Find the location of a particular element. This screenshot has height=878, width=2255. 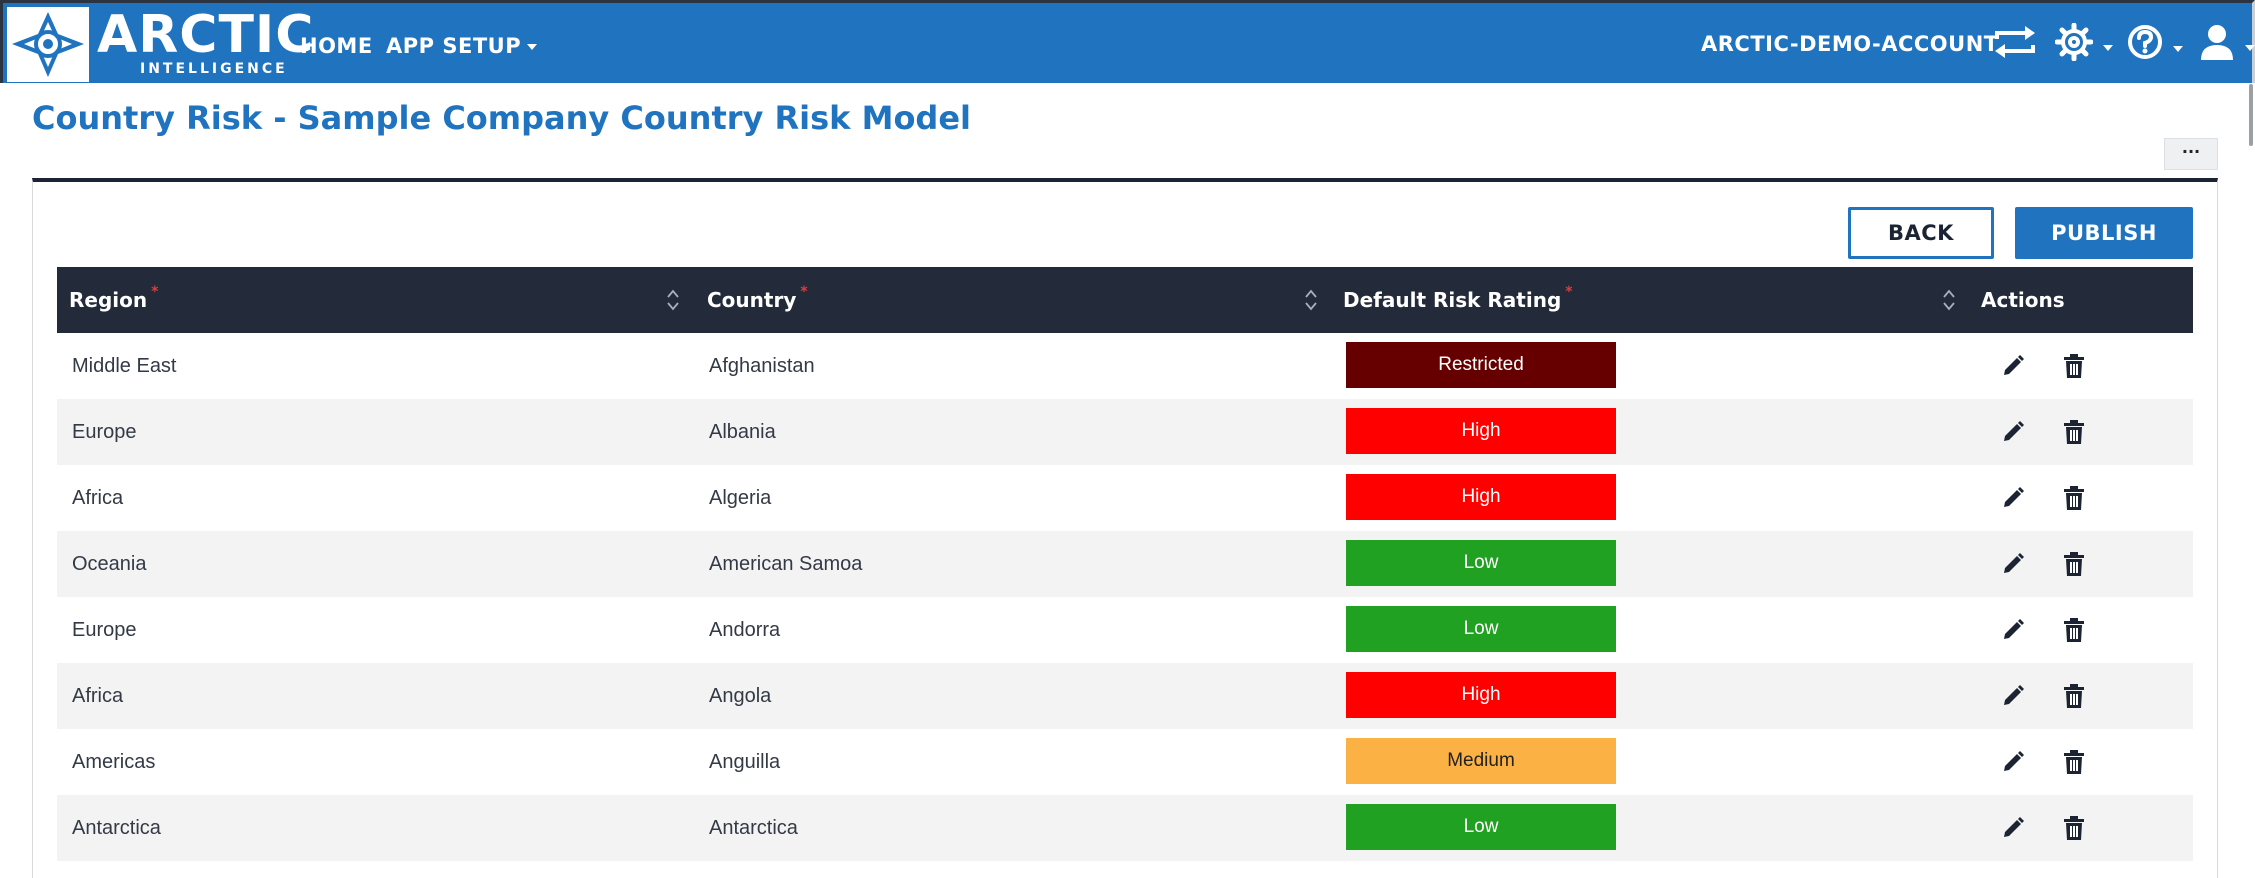

column-header-region: Region * is located at coordinates (113, 300).